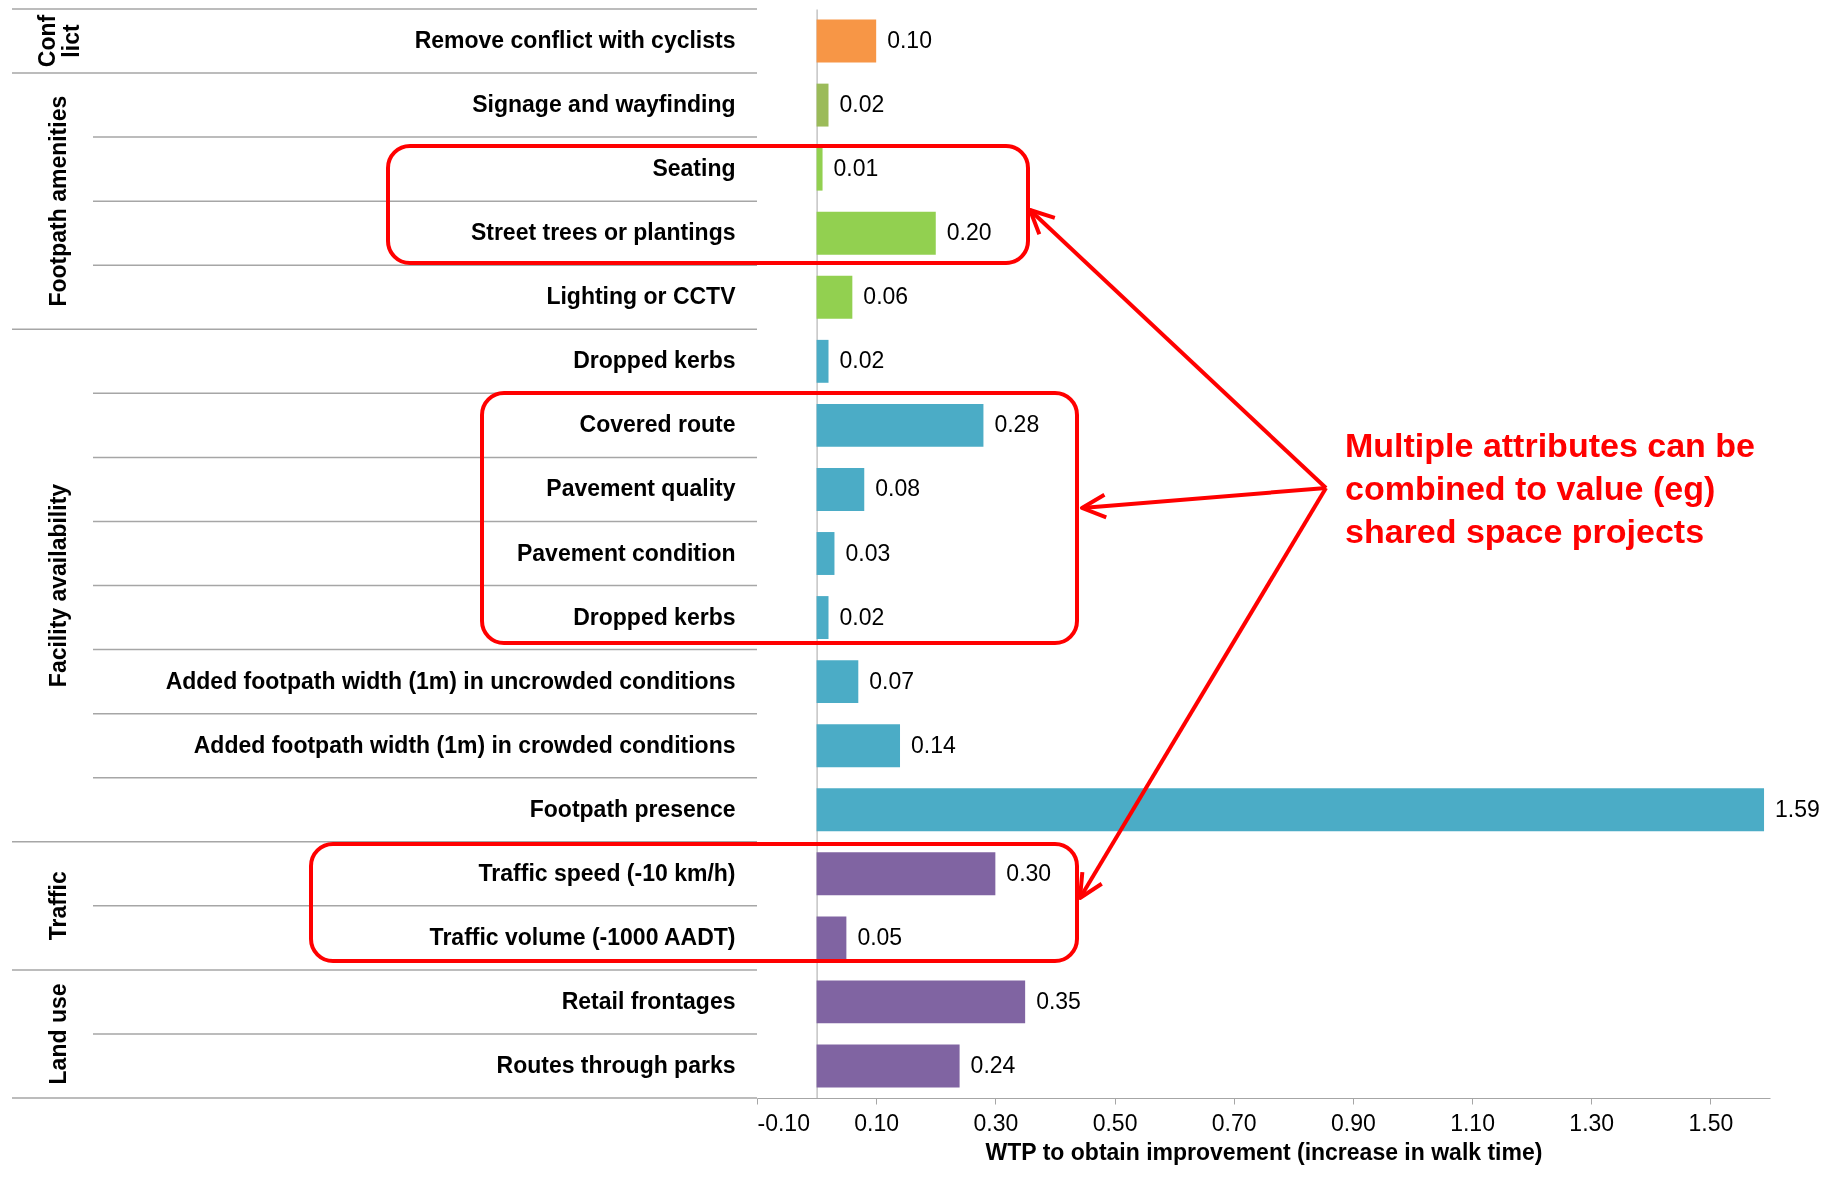 The width and height of the screenshot is (1832, 1178). What do you see at coordinates (58, 201) in the screenshot?
I see `text: Footpath amenities` at bounding box center [58, 201].